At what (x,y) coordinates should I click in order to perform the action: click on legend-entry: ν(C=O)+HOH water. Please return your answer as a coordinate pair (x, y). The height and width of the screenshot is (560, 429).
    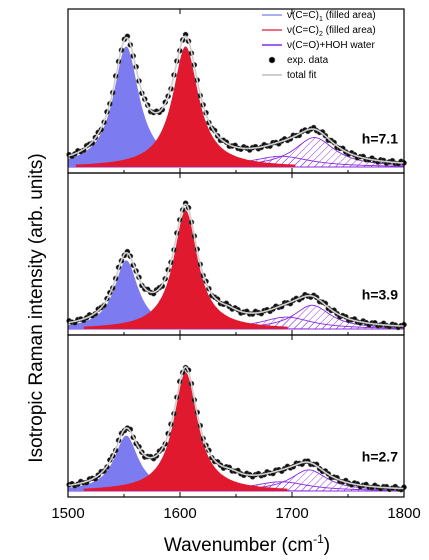
    Looking at the image, I should click on (318, 45).